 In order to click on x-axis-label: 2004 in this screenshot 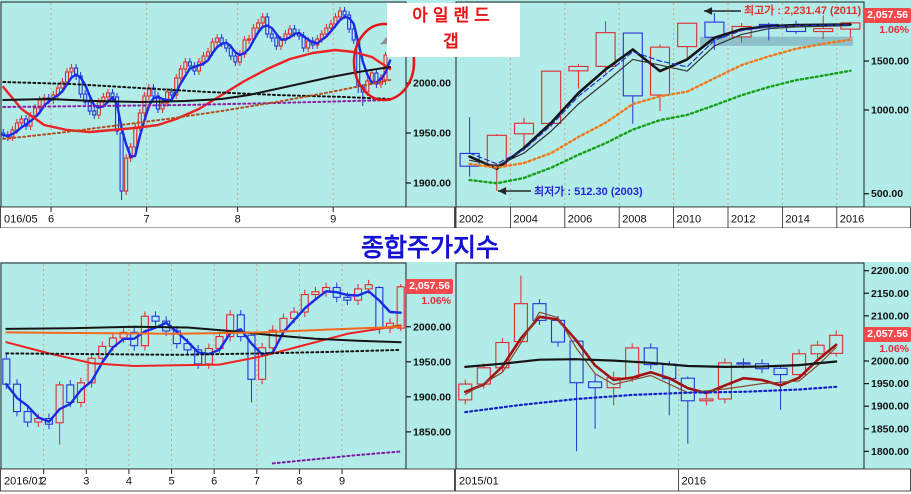, I will do `click(525, 220)`.